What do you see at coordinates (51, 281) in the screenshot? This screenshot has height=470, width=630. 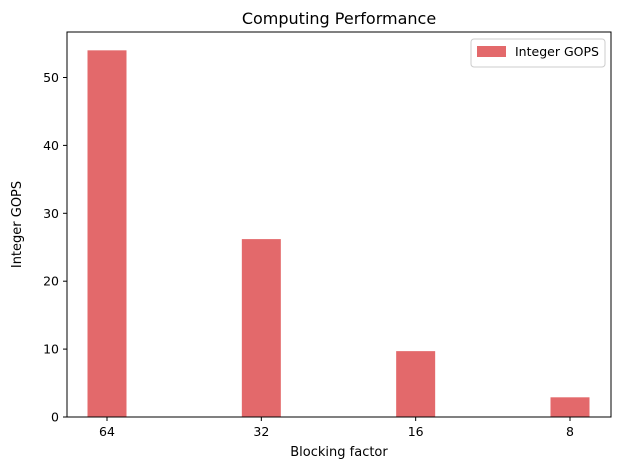 I see `y-tick-label: 20` at bounding box center [51, 281].